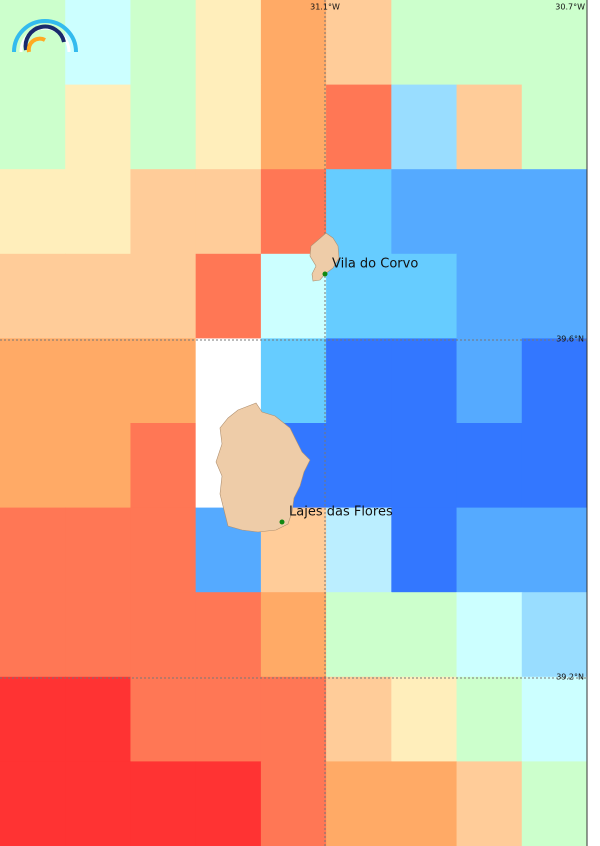 The image size is (600, 846). What do you see at coordinates (570, 677) in the screenshot?
I see `latitude-label: 39.2°N` at bounding box center [570, 677].